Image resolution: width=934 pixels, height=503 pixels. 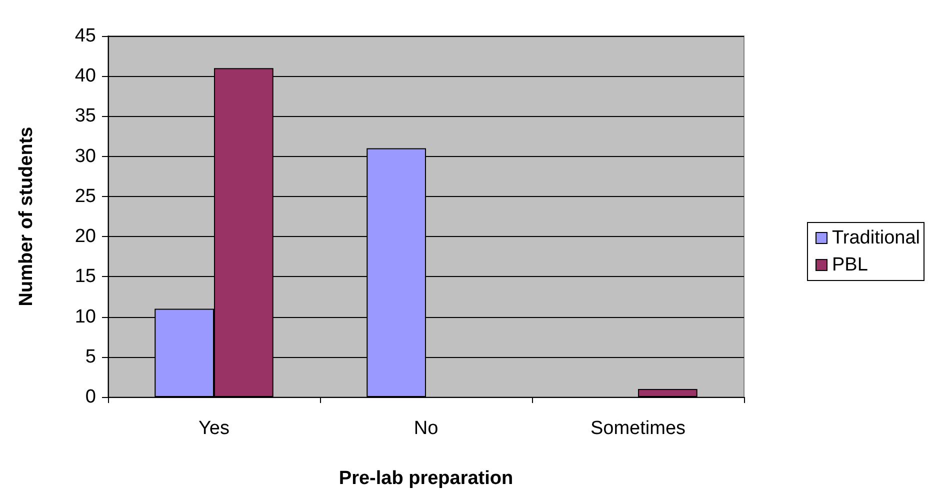 I want to click on y-tick-label: 30, so click(x=85, y=156).